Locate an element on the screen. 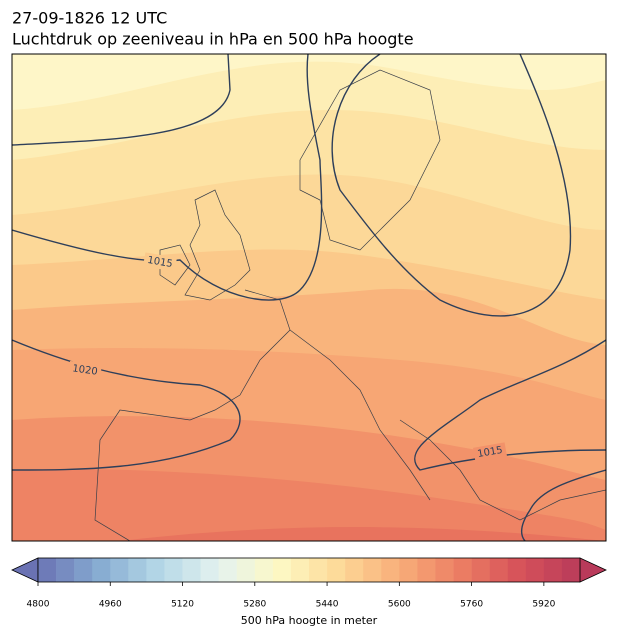 The height and width of the screenshot is (643, 618). colorbar-tick-label: 5760 is located at coordinates (471, 605).